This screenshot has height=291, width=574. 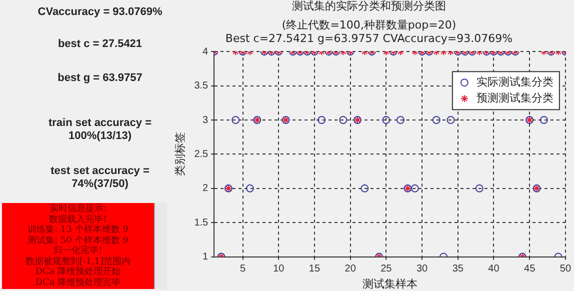 I want to click on legend-label: 实际测试集分类, so click(x=515, y=81).